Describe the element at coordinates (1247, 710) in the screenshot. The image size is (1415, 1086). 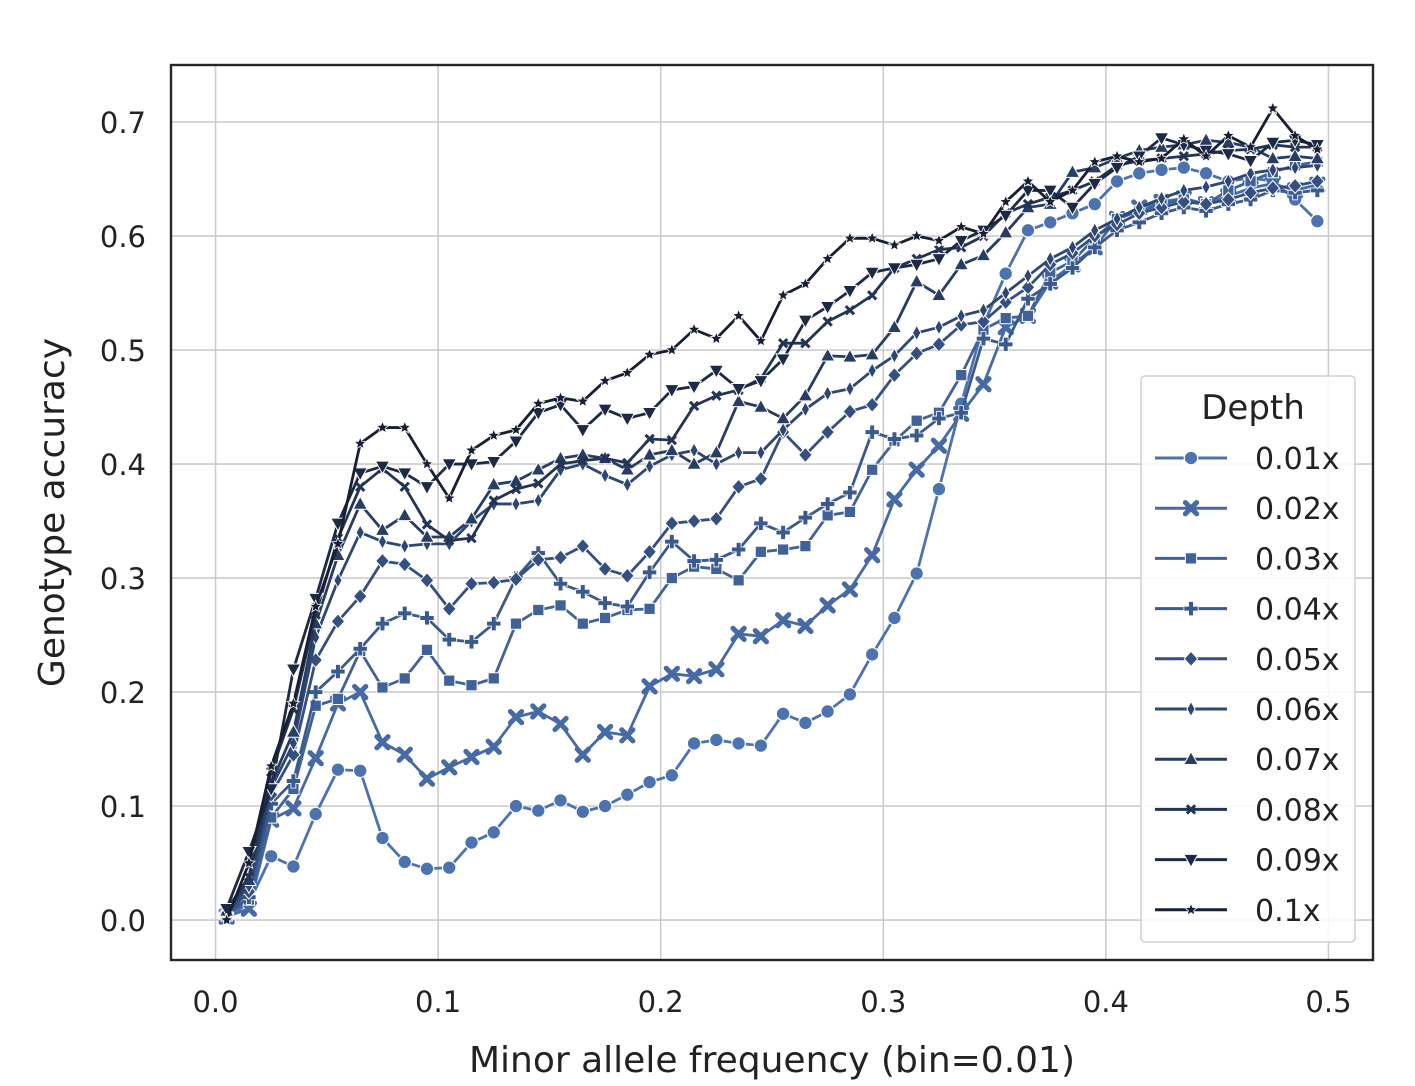
I see `legend-item: 0.06x` at that location.